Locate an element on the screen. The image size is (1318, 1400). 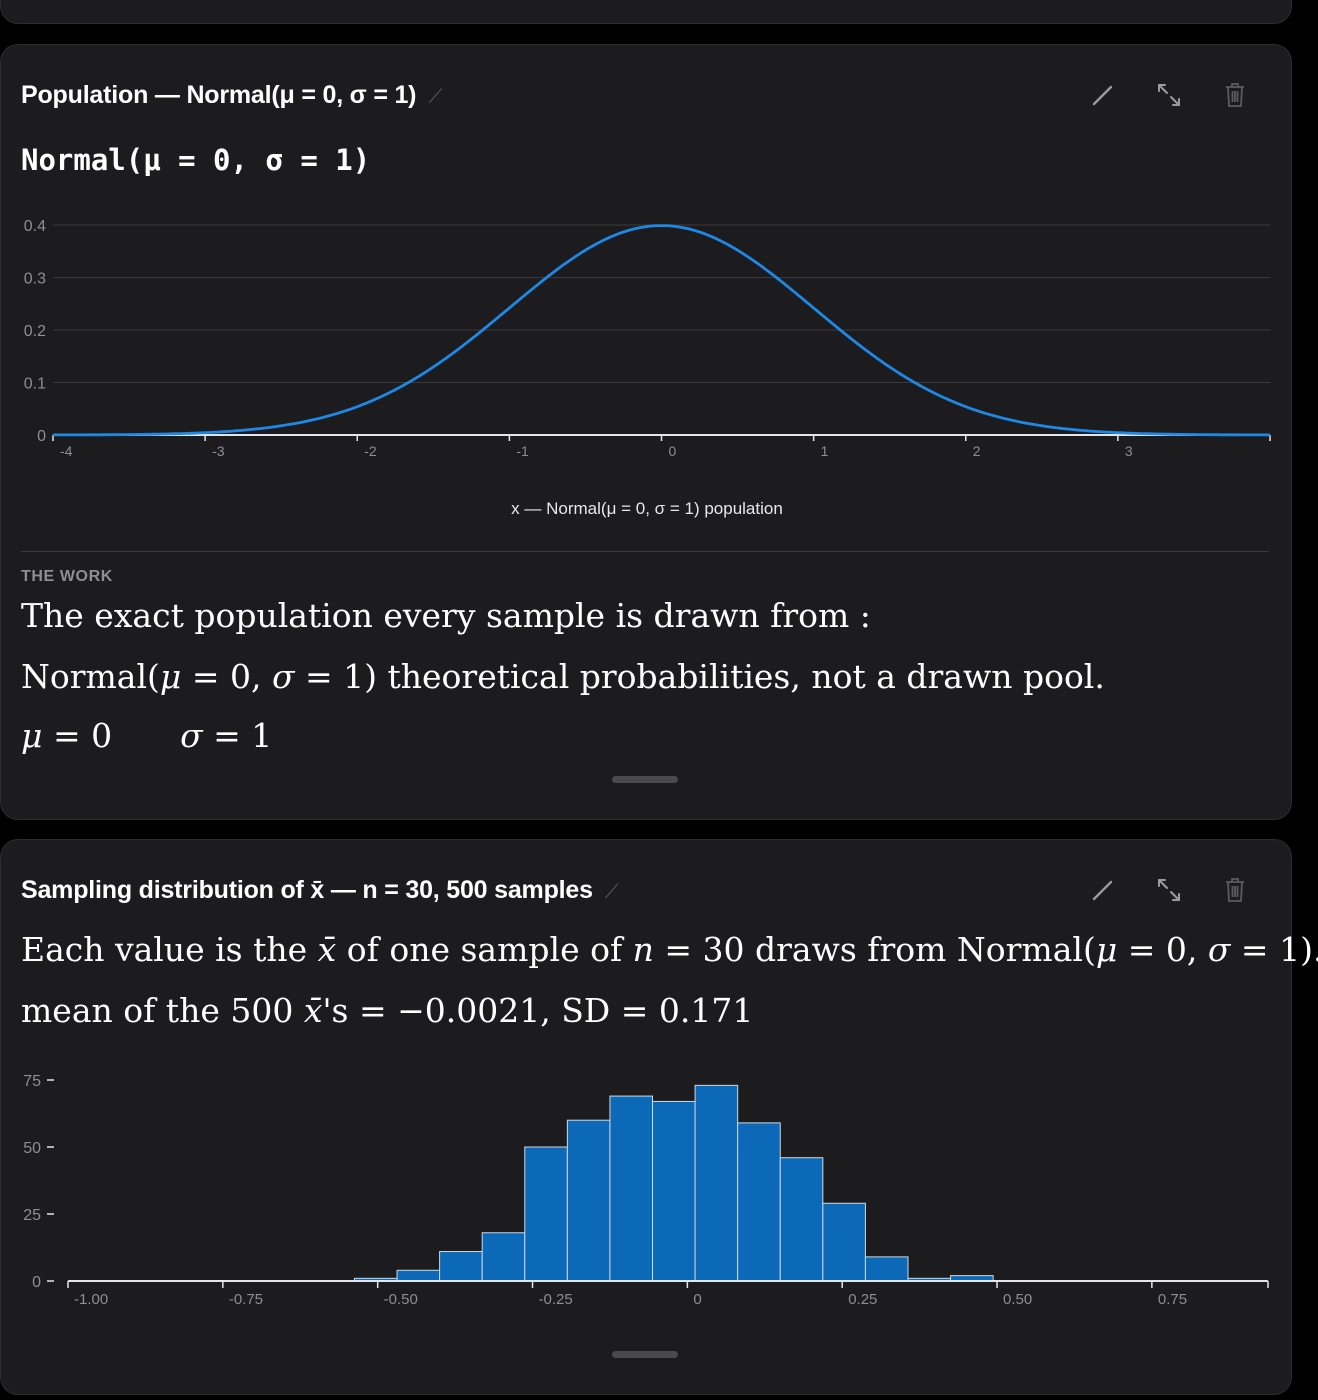
sampling-line-1-sigma: σ is located at coordinates (1219, 949).